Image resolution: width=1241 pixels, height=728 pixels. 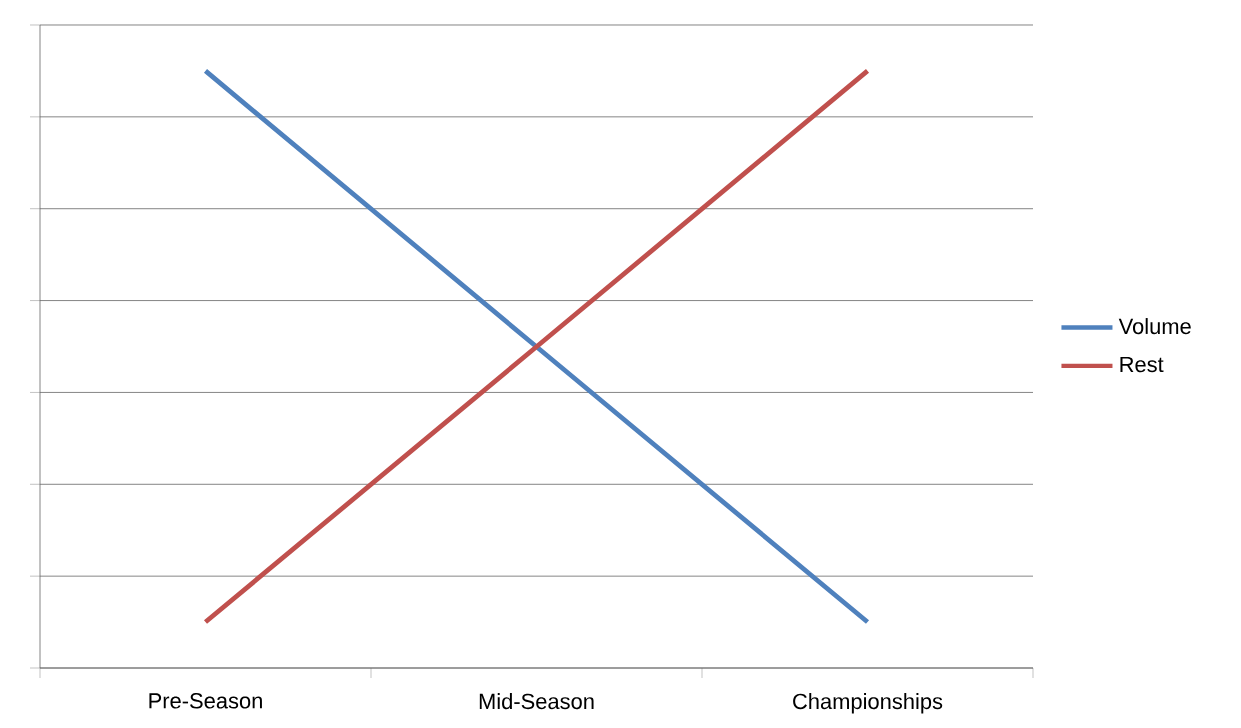 What do you see at coordinates (1142, 364) in the screenshot?
I see `legend-label: Rest` at bounding box center [1142, 364].